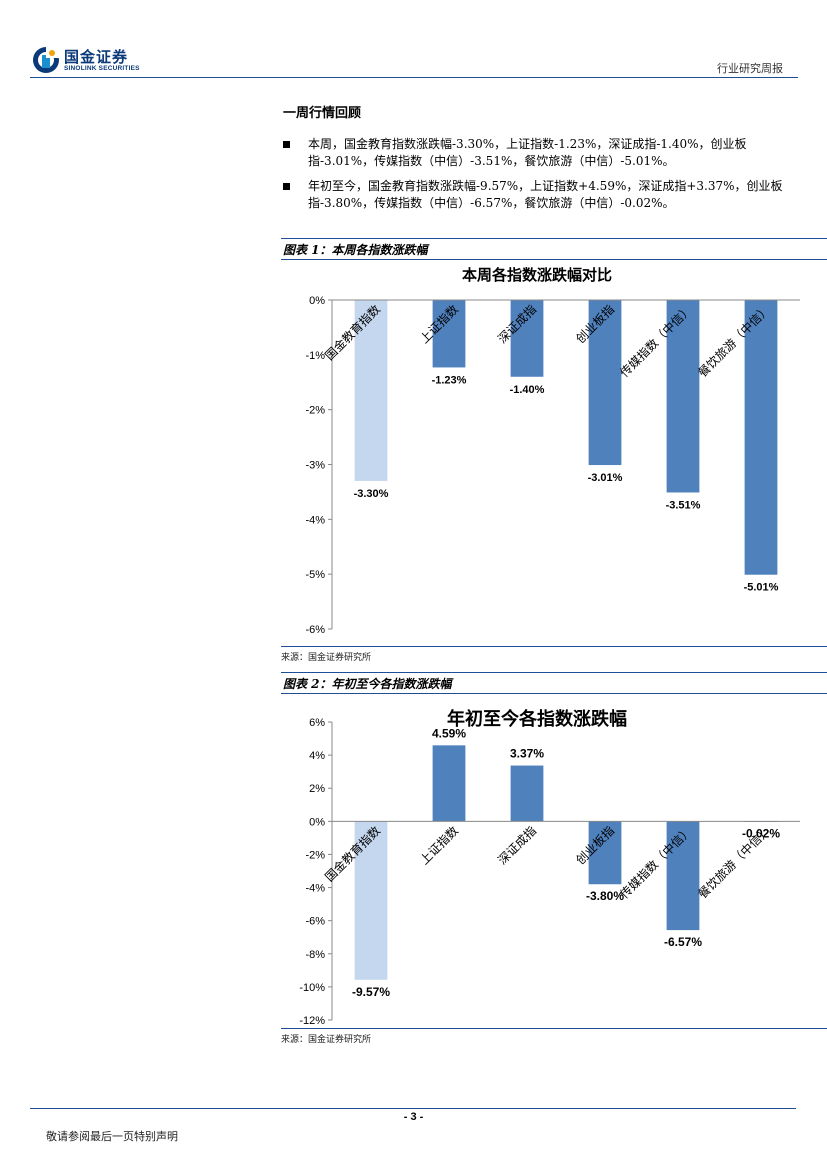 The width and height of the screenshot is (827, 1169). I want to click on data-label: -3.80%, so click(605, 896).